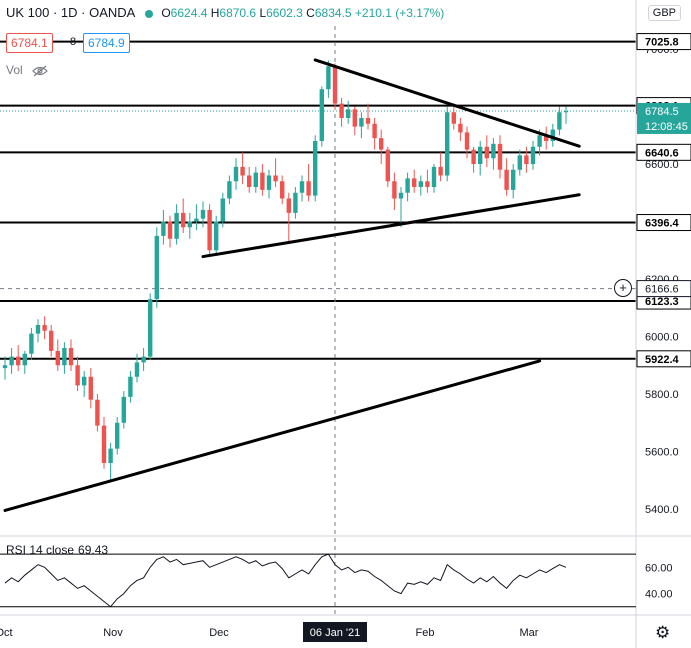  What do you see at coordinates (662, 395) in the screenshot?
I see `y-tick-label: 5800.0` at bounding box center [662, 395].